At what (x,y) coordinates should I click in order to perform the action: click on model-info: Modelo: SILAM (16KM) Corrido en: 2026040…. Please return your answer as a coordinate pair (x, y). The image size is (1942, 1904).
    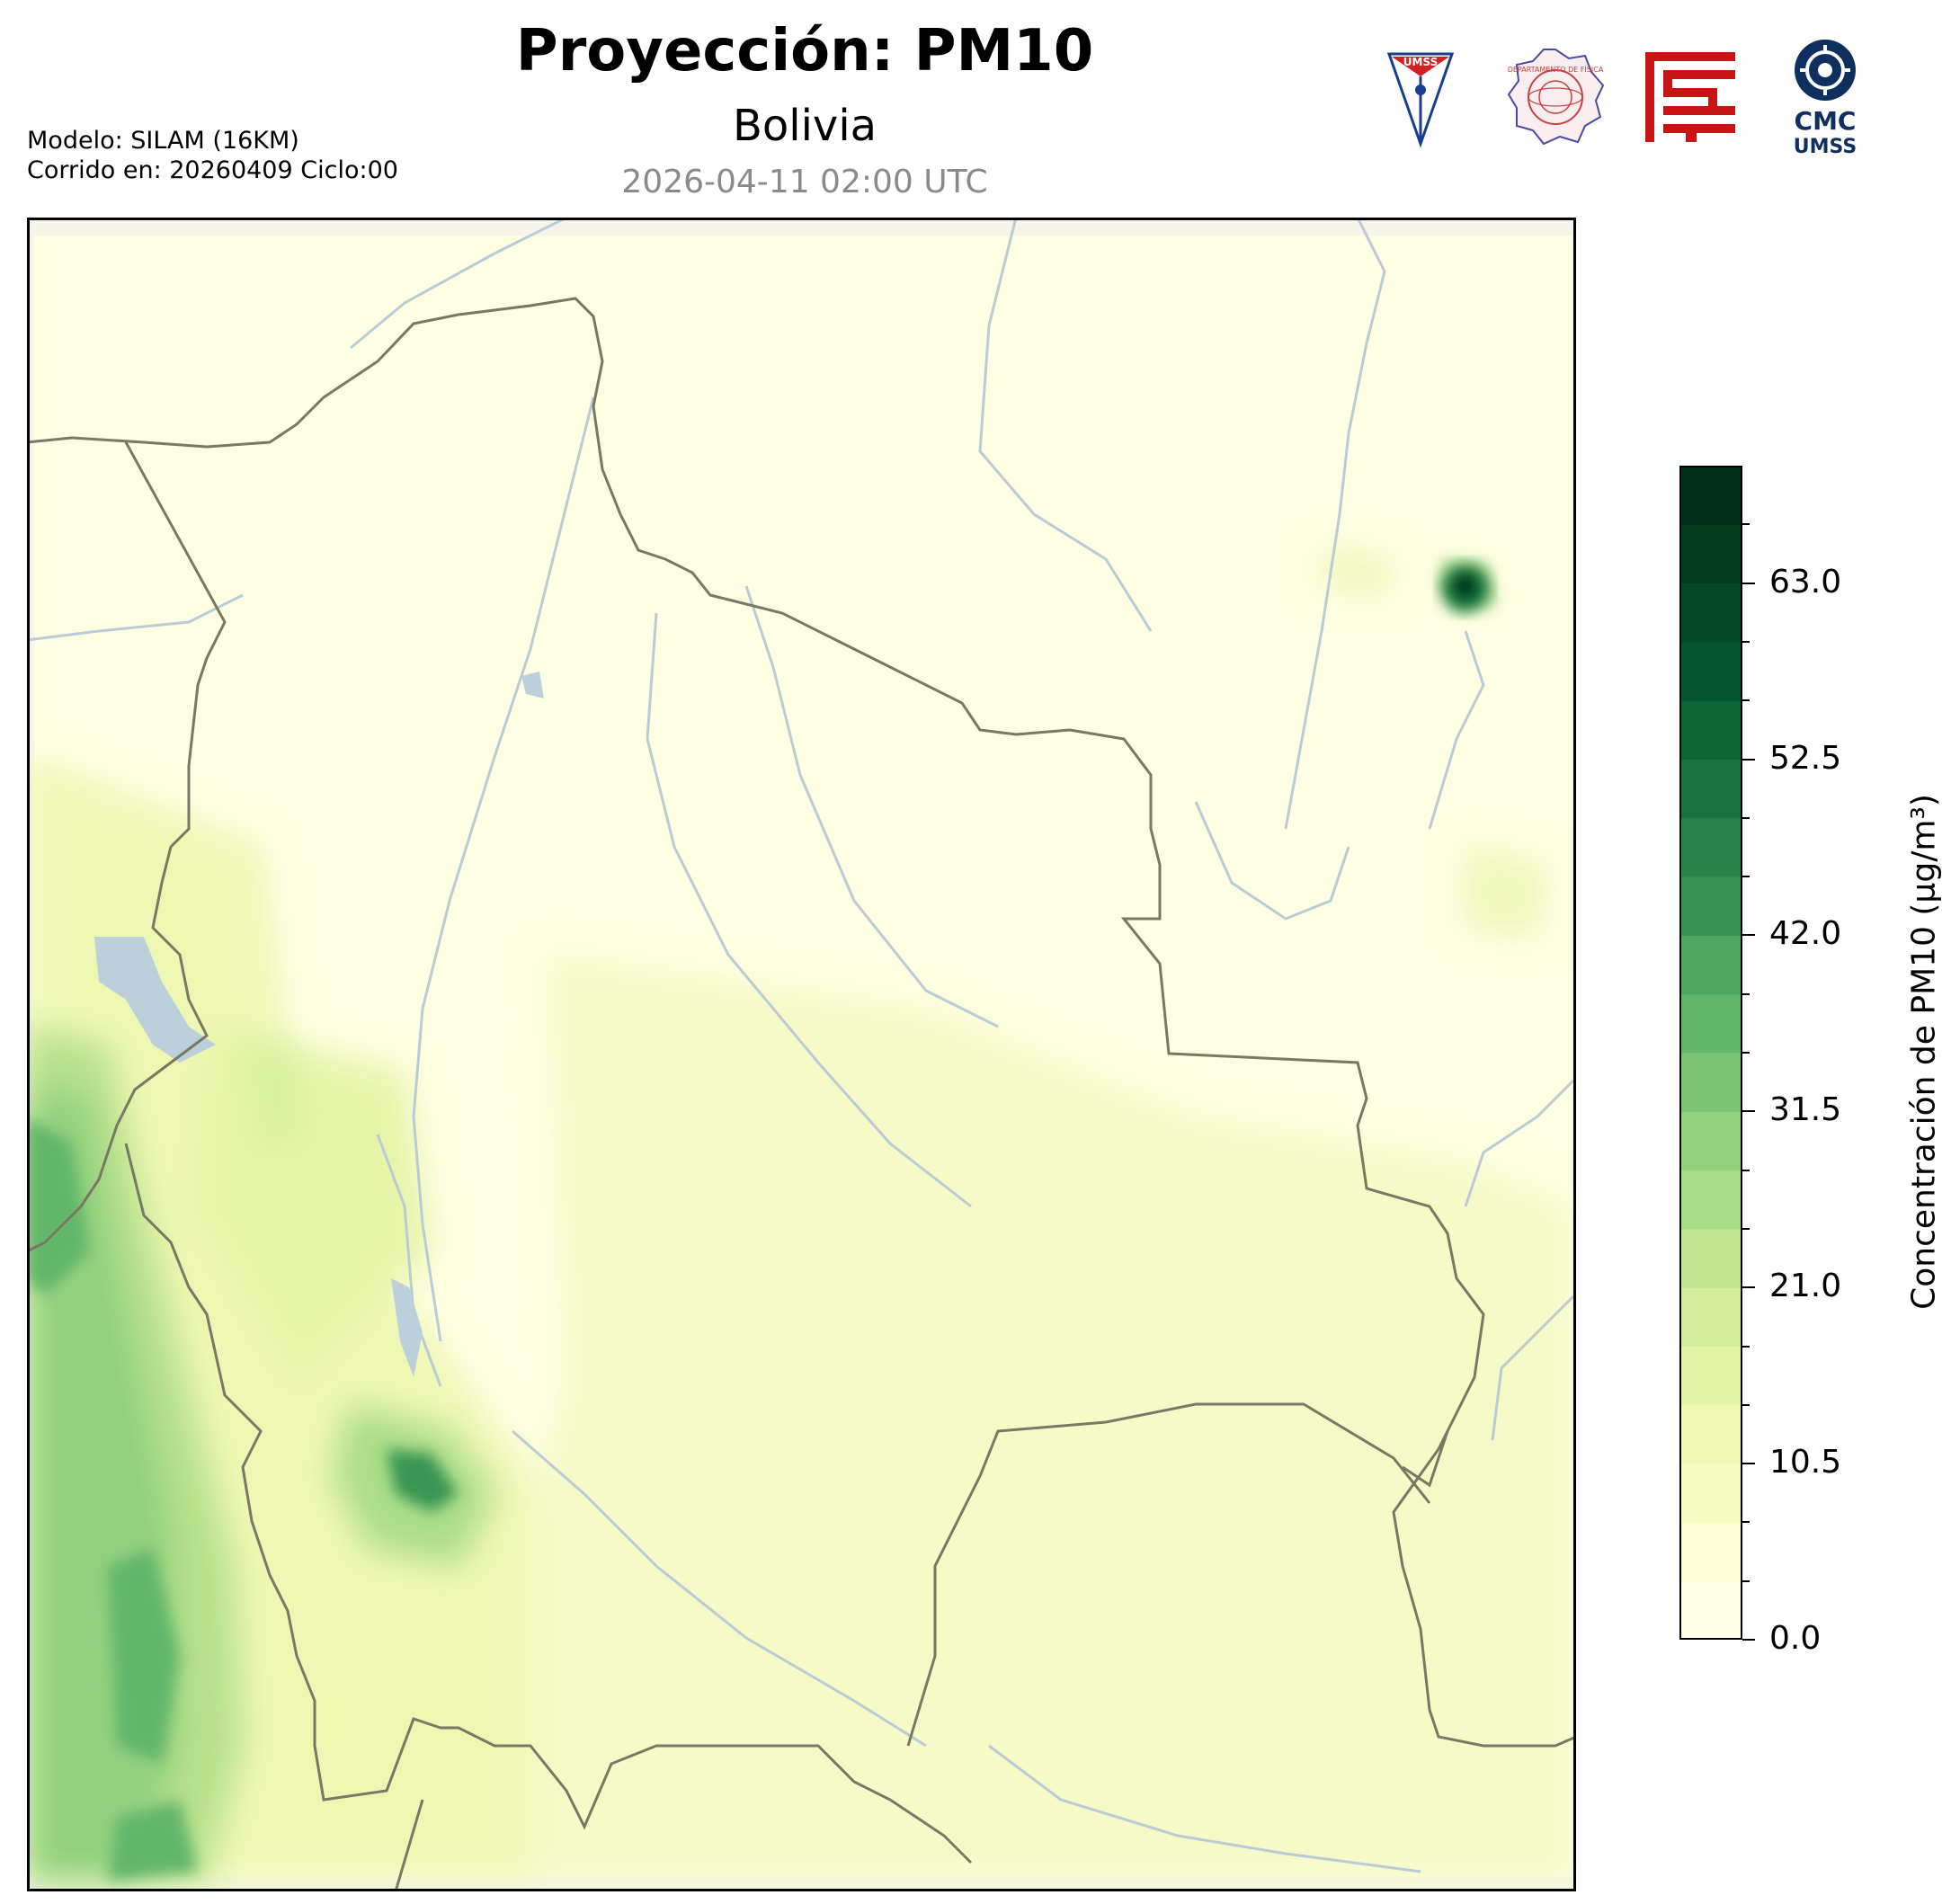
    Looking at the image, I should click on (212, 155).